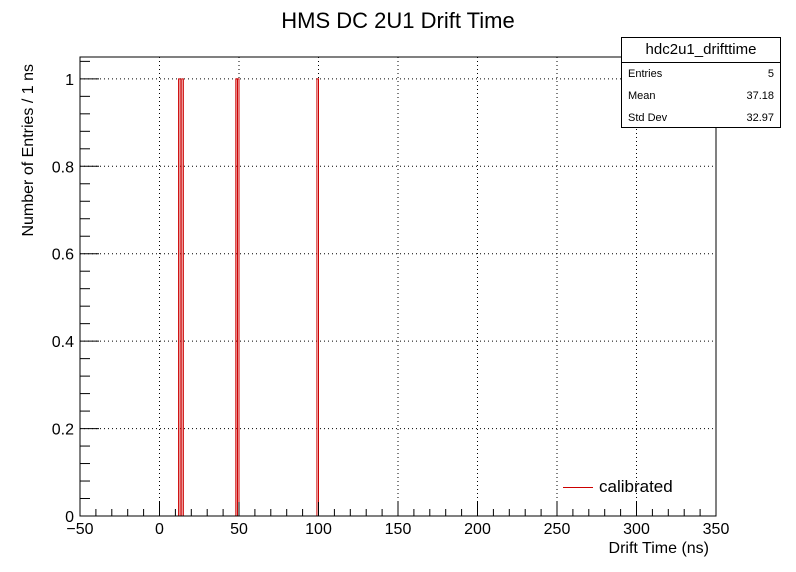  Describe the element at coordinates (239, 529) in the screenshot. I see `x-tick-label: 50` at that location.